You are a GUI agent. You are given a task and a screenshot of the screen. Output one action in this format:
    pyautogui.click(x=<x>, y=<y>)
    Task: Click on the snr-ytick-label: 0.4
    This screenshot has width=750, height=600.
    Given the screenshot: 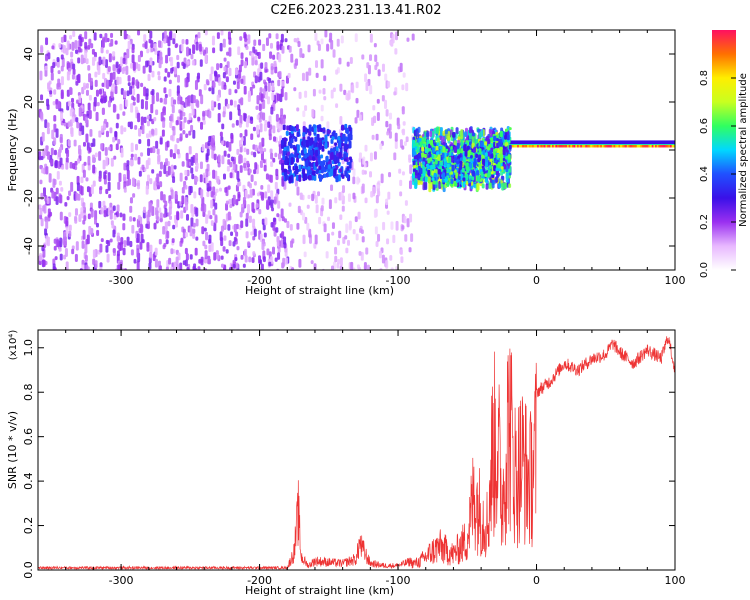 What is the action you would take?
    pyautogui.click(x=28, y=481)
    